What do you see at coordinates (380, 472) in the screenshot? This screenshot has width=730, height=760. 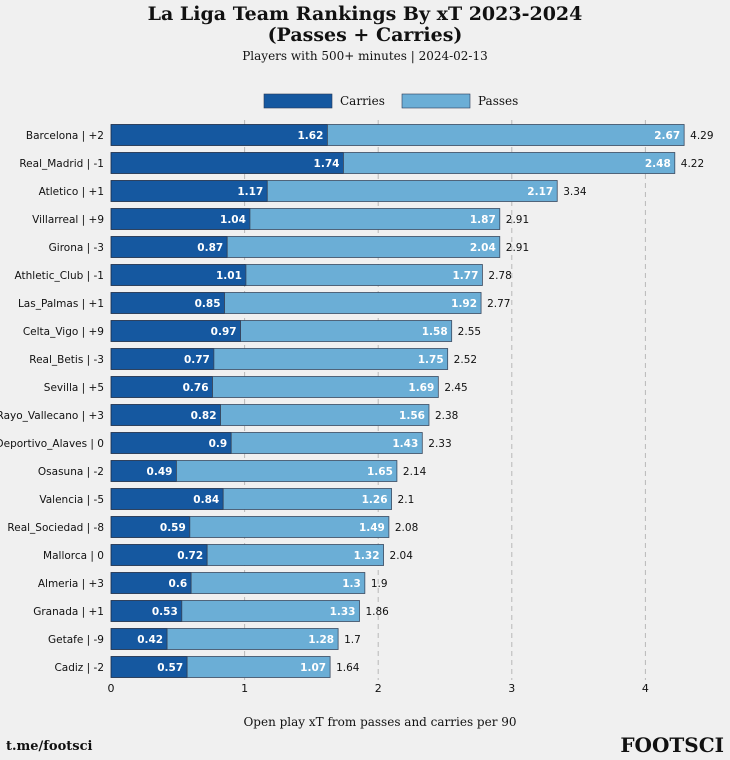 I see `data-label-passes: 1.65` at bounding box center [380, 472].